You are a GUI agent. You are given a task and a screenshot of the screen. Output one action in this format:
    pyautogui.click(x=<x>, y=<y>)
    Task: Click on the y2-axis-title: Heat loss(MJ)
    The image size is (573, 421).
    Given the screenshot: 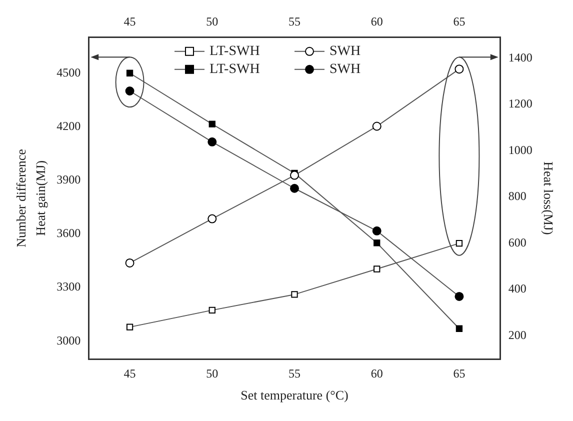 What is the action you would take?
    pyautogui.click(x=548, y=198)
    